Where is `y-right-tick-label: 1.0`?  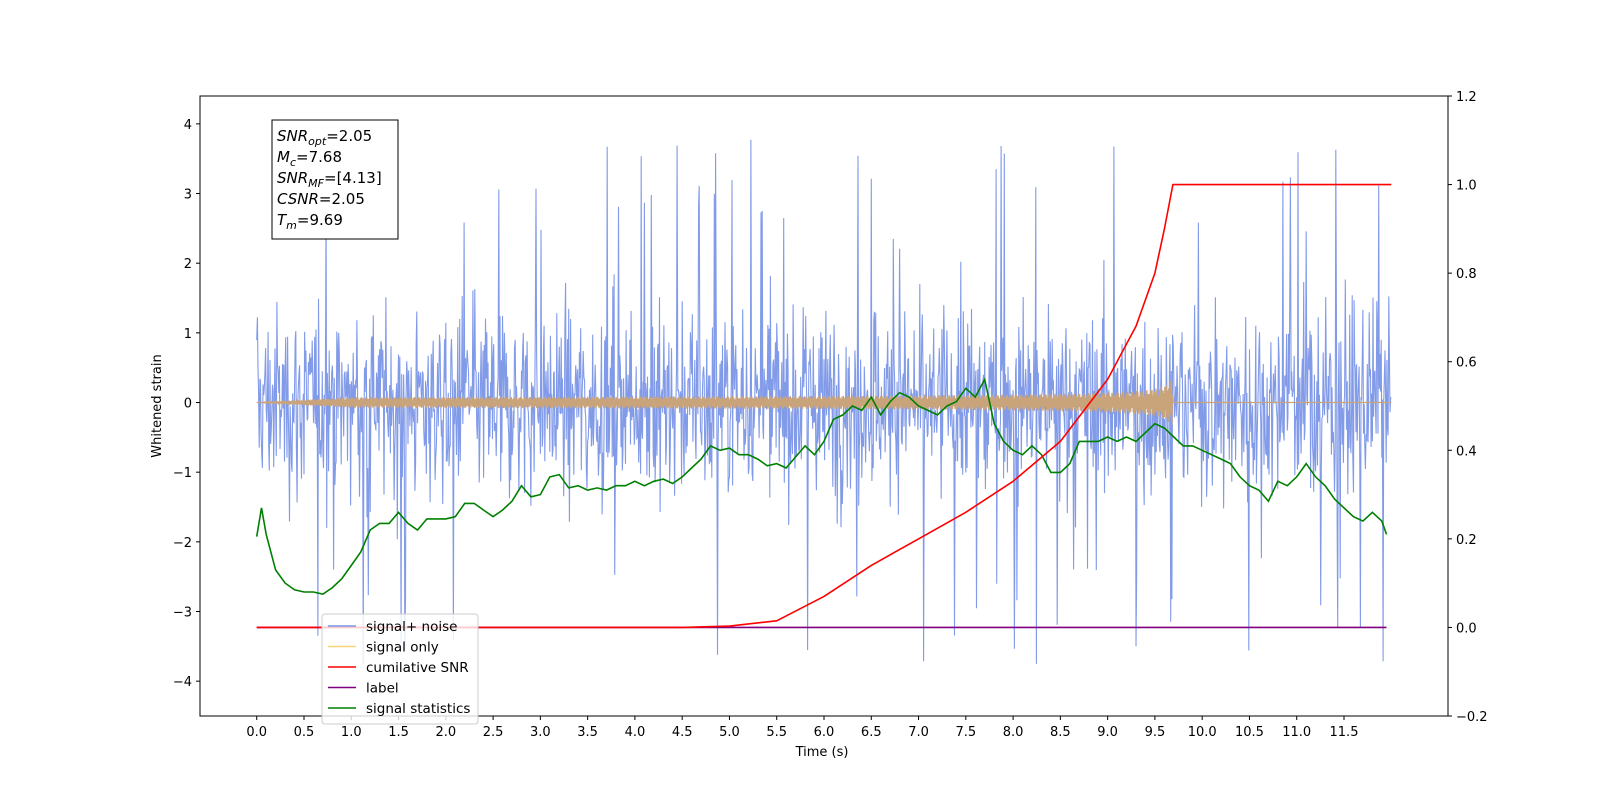 y-right-tick-label: 1.0 is located at coordinates (1466, 186).